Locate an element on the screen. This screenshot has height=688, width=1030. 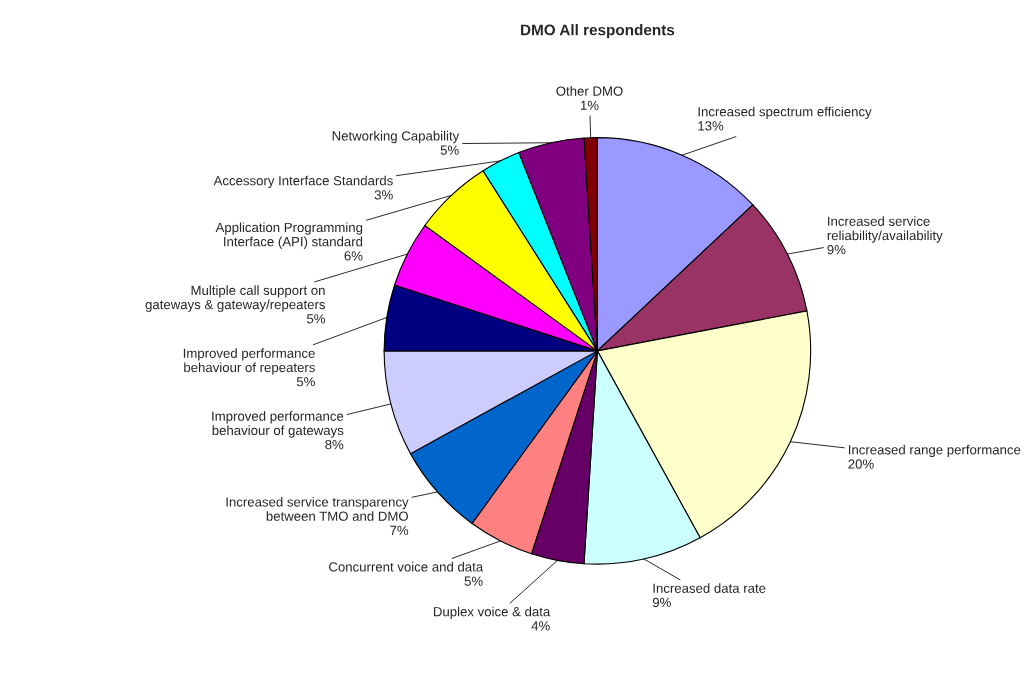
slice-label: Networking Capability is located at coordinates (396, 137).